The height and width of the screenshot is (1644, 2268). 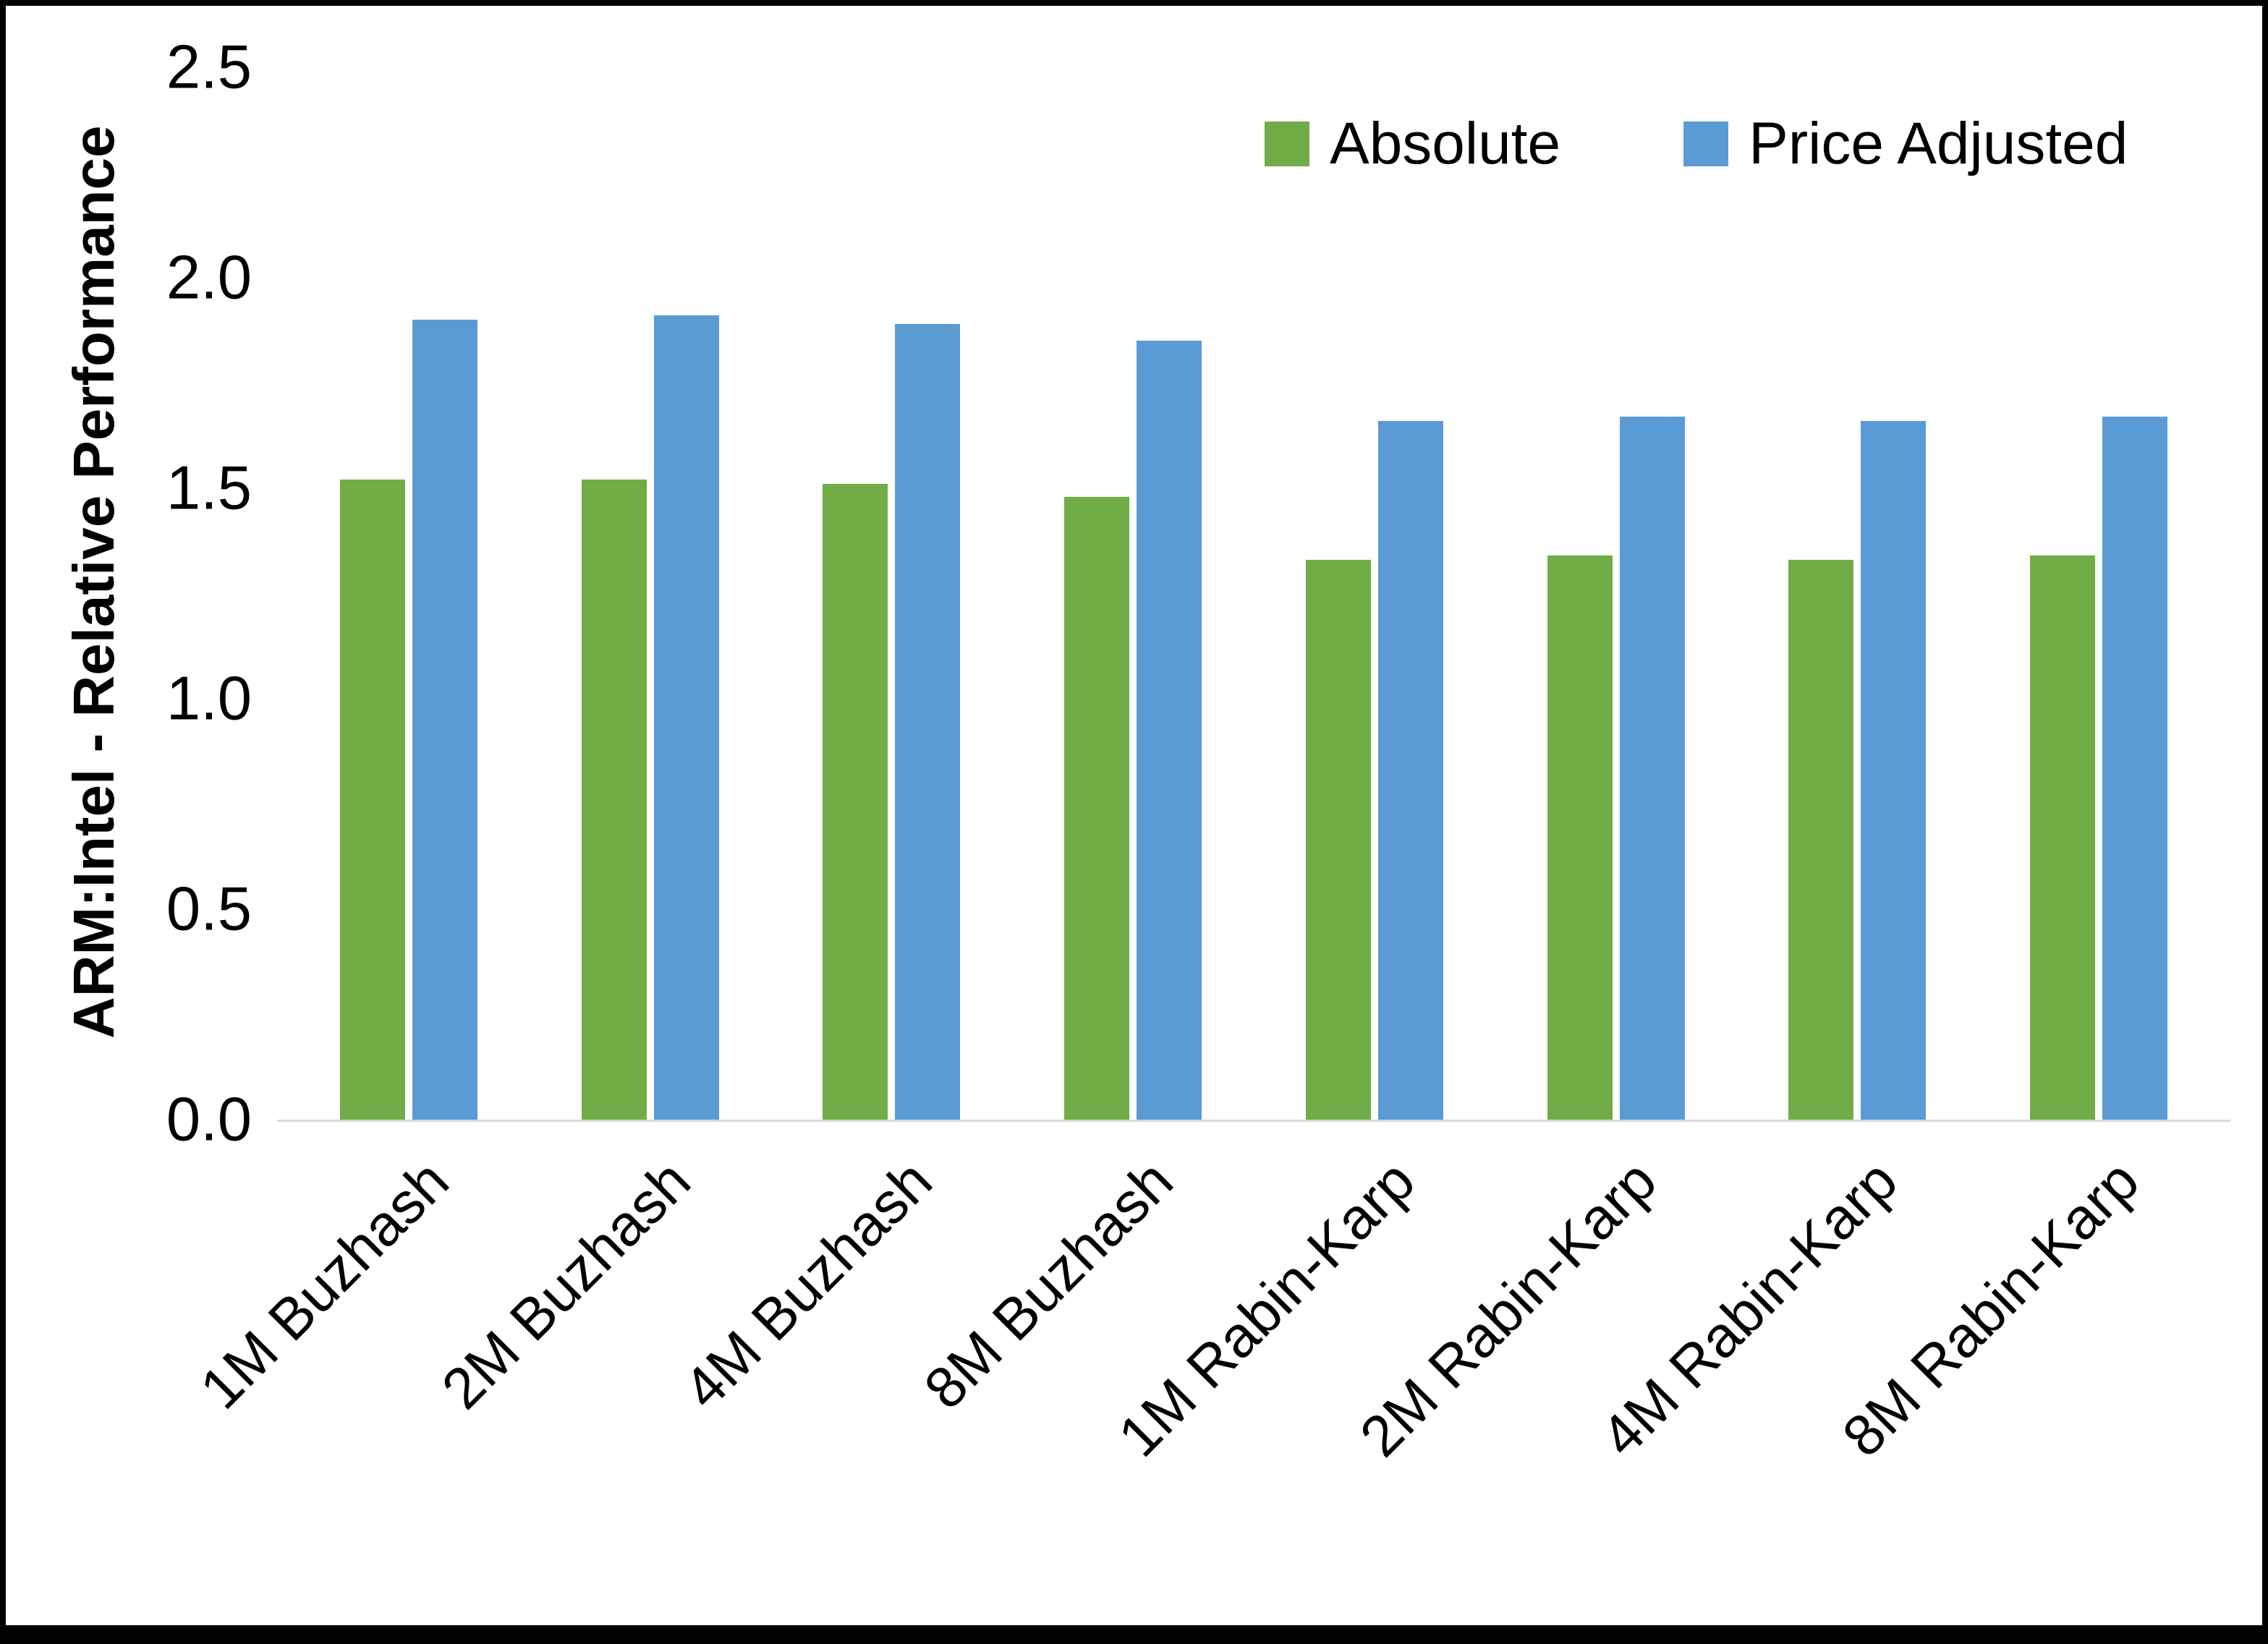 What do you see at coordinates (1938, 143) in the screenshot?
I see `legend-label-price-adjusted: Price Adjusted` at bounding box center [1938, 143].